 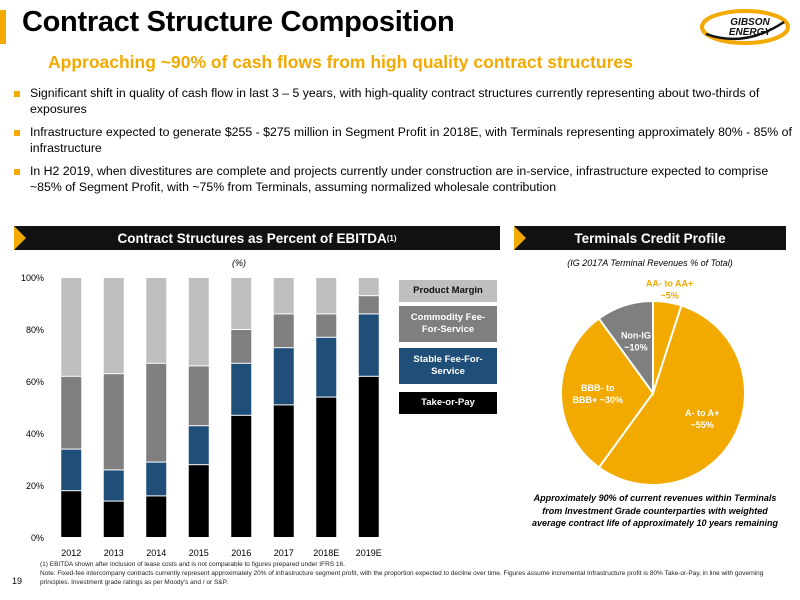 I want to click on pie-chart-header: Terminals Credit Profile, so click(x=650, y=238).